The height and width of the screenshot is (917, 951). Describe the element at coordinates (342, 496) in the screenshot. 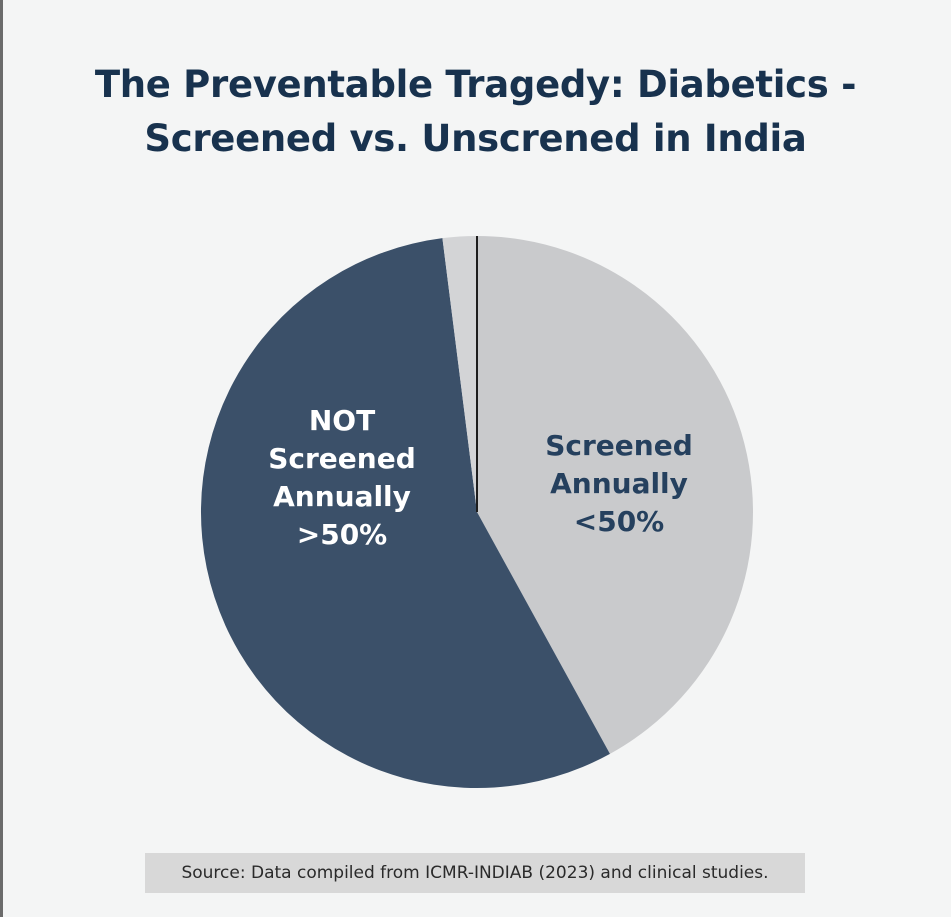

I see `pie-slice-label-1-line-2: Annually` at that location.